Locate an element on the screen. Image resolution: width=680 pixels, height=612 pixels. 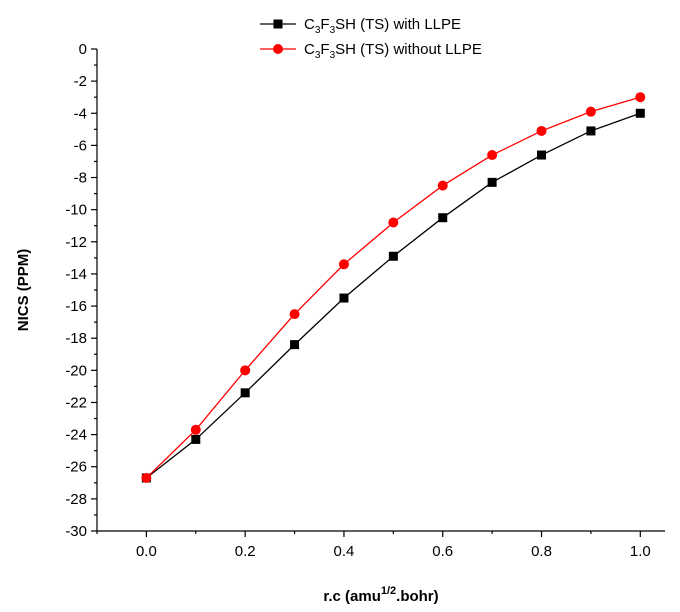
y-tick-label: -24 is located at coordinates (76, 435).